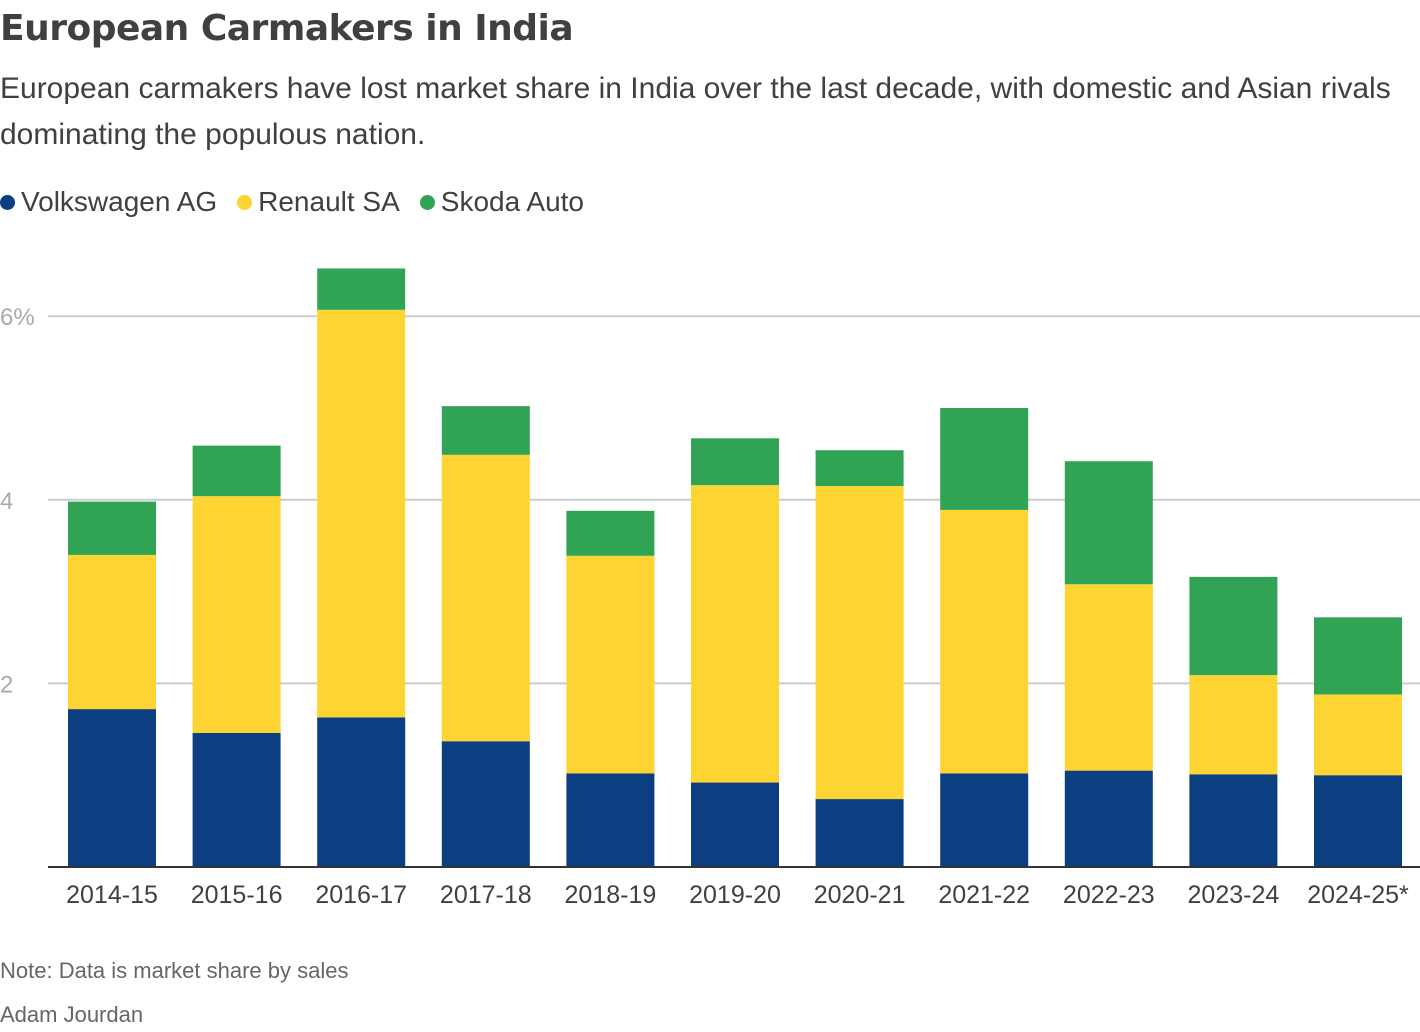 The width and height of the screenshot is (1420, 1032). I want to click on y-tick-label: 6%, so click(17, 317).